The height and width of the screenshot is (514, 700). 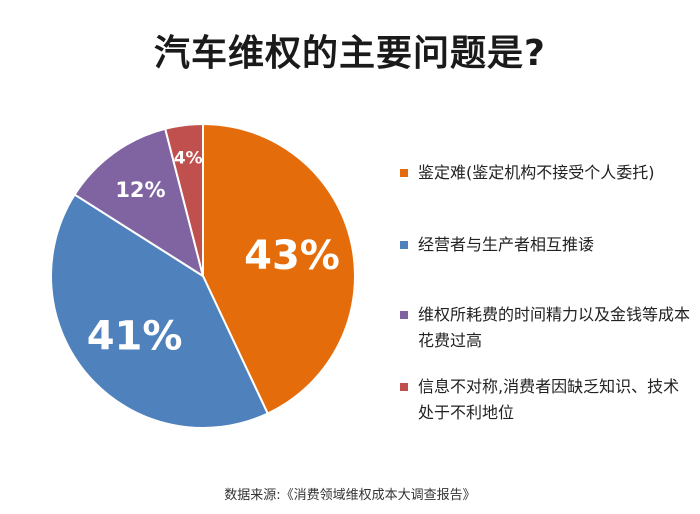 What do you see at coordinates (506, 244) in the screenshot?
I see `legend-label-buck-passing: 经营者与生产者相互推诿` at bounding box center [506, 244].